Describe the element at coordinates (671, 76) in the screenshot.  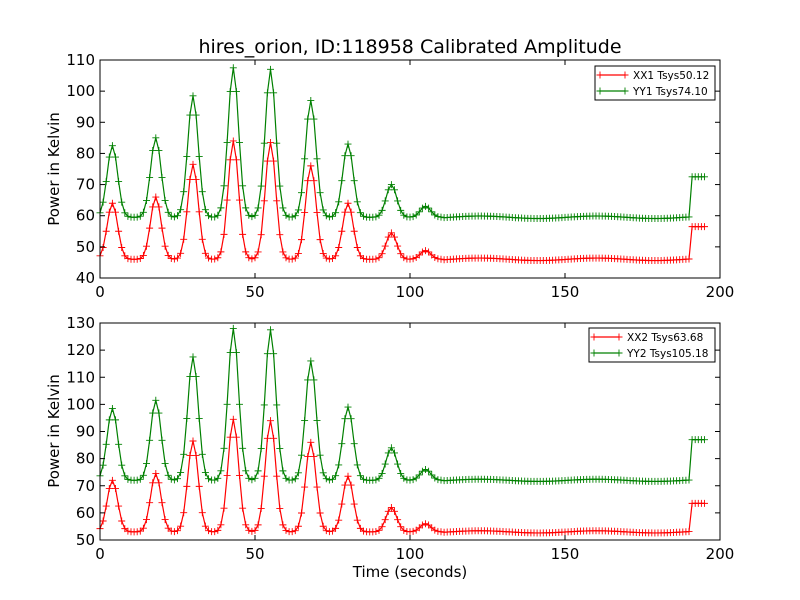
I see `top-legend-label: XX1 Tsys50.12` at that location.